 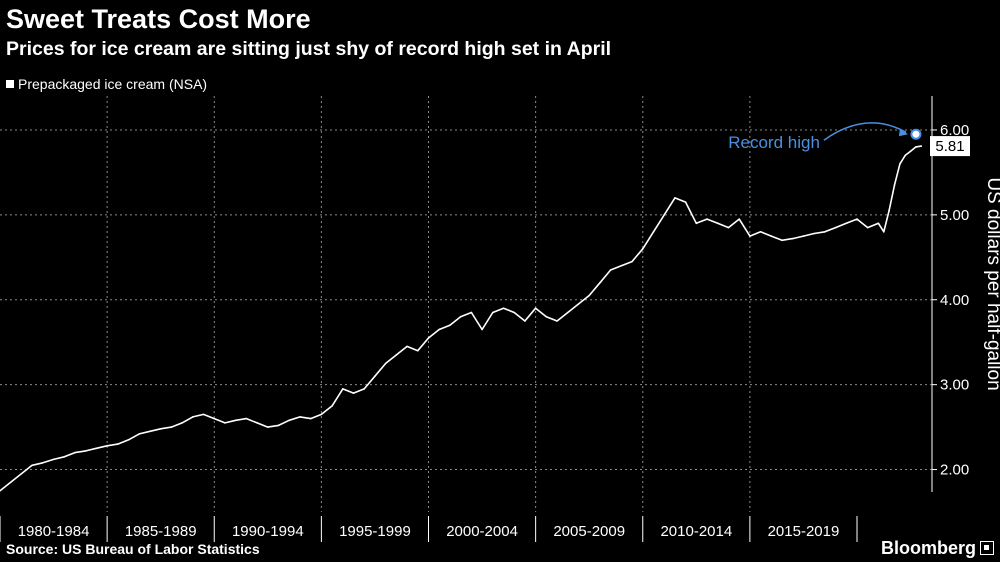 I want to click on y-tick-label: 4.00, so click(x=954, y=300).